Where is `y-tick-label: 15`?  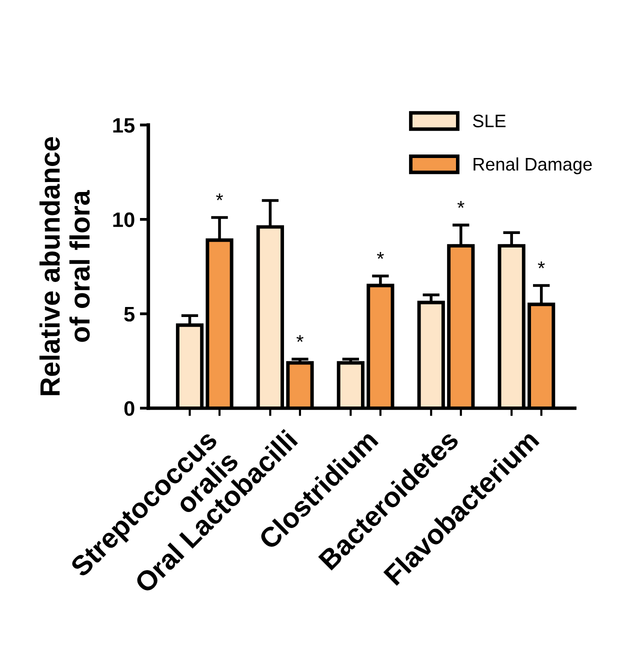 y-tick-label: 15 is located at coordinates (124, 125).